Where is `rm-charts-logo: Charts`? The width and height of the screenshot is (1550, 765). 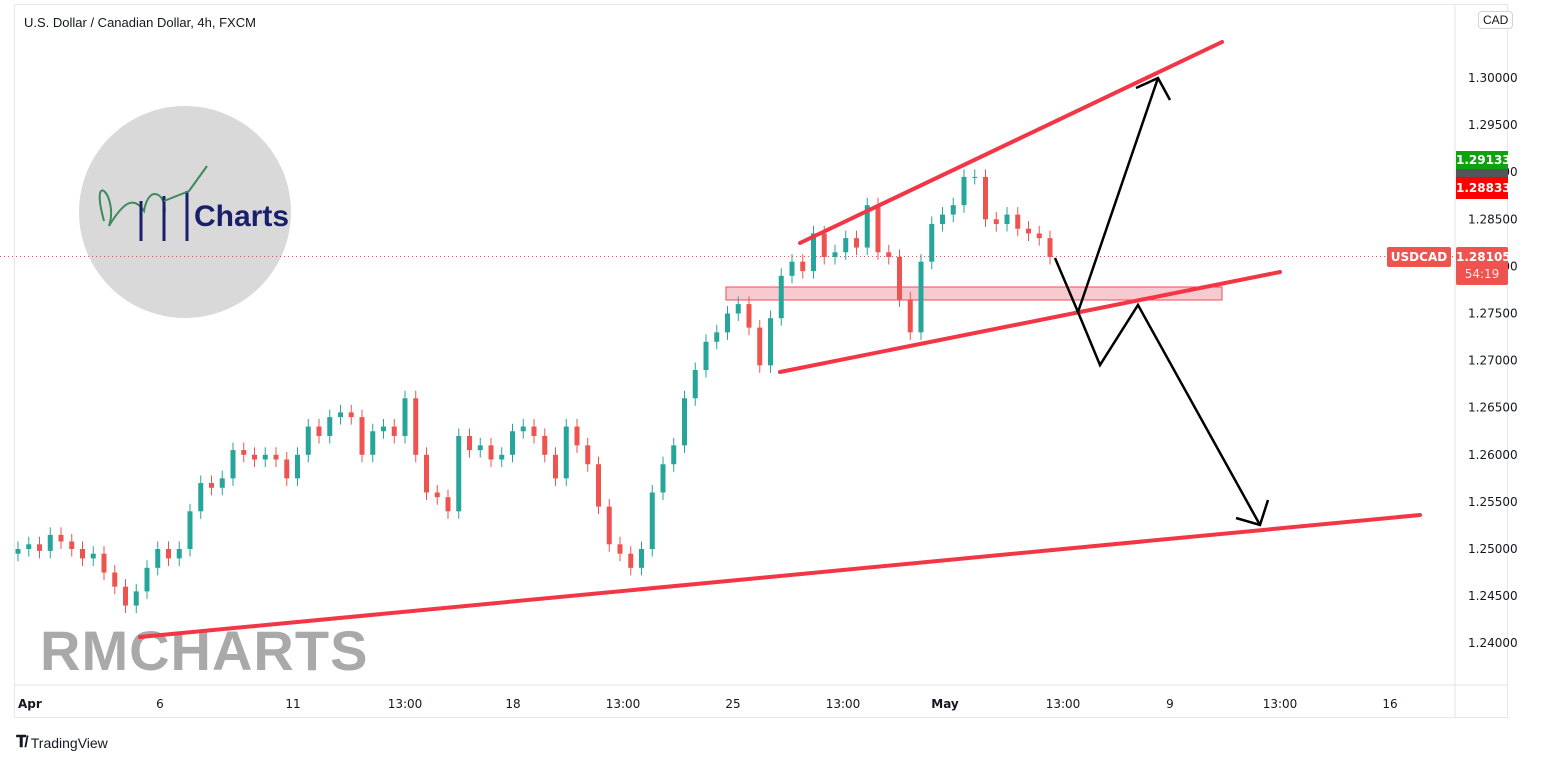
rm-charts-logo: Charts is located at coordinates (185, 212).